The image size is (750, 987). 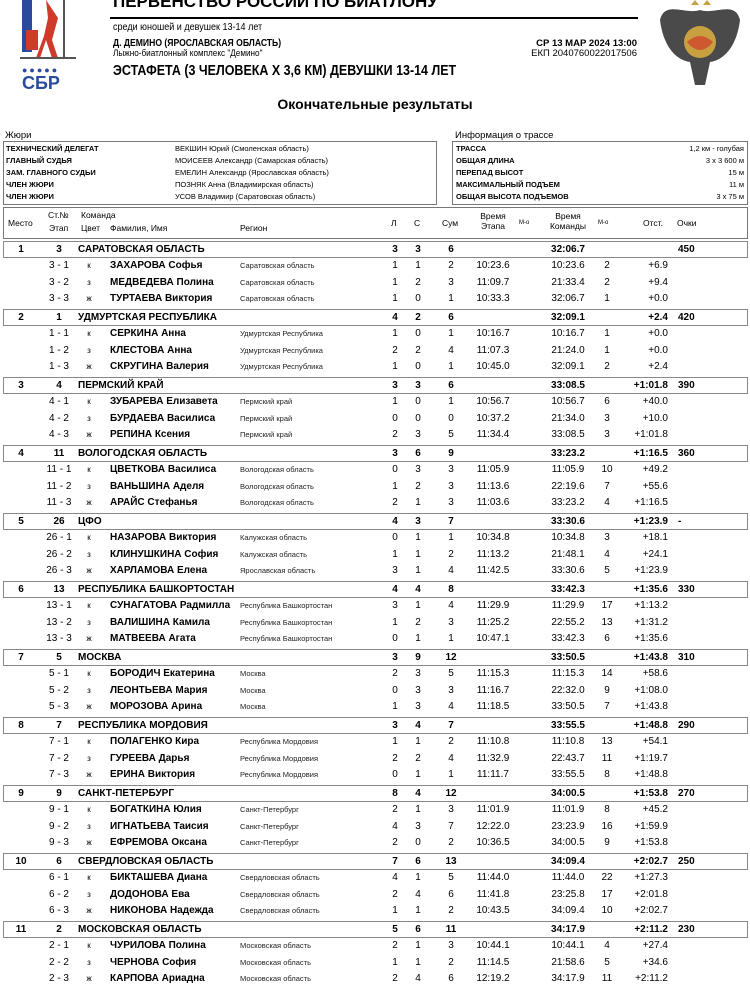 I want to click on team-rank: 16, so click(x=607, y=826).